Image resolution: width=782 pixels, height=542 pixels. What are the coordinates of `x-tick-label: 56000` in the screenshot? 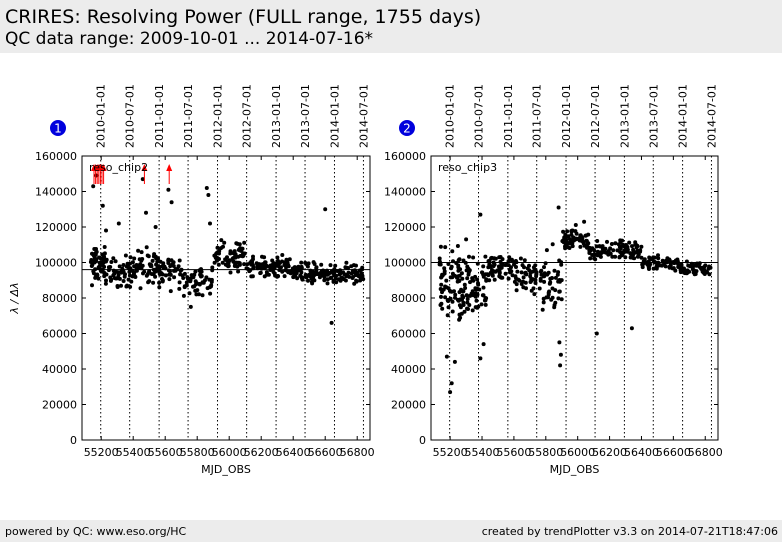 It's located at (577, 452).